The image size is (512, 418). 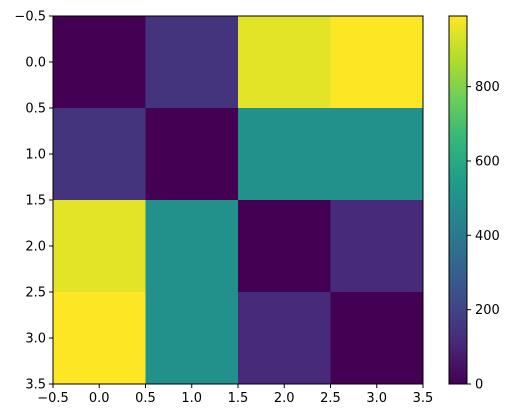 I want to click on x-tick-label: 1.5, so click(x=238, y=398).